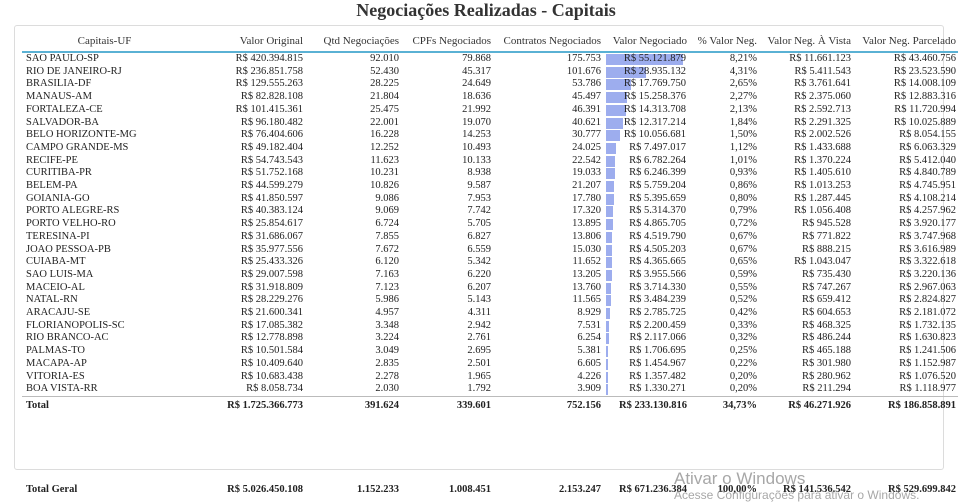 The image size is (972, 504). Describe the element at coordinates (927, 173) in the screenshot. I see `row-parcelado: R$ 4.840.789` at that location.